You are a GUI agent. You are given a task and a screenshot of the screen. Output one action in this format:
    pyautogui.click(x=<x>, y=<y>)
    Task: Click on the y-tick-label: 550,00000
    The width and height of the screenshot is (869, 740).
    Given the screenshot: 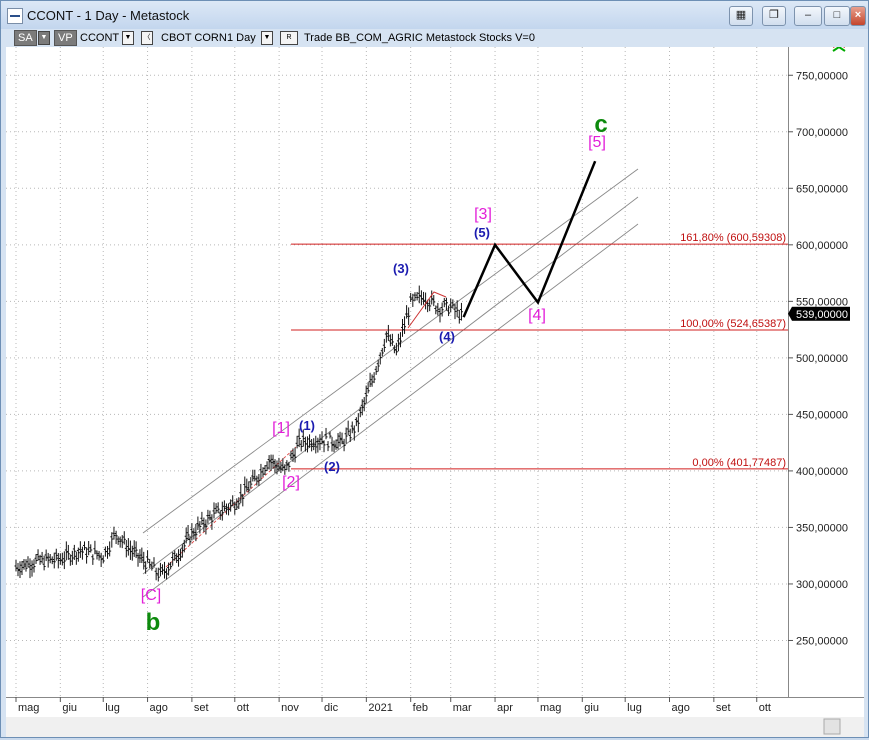 What is the action you would take?
    pyautogui.click(x=822, y=302)
    